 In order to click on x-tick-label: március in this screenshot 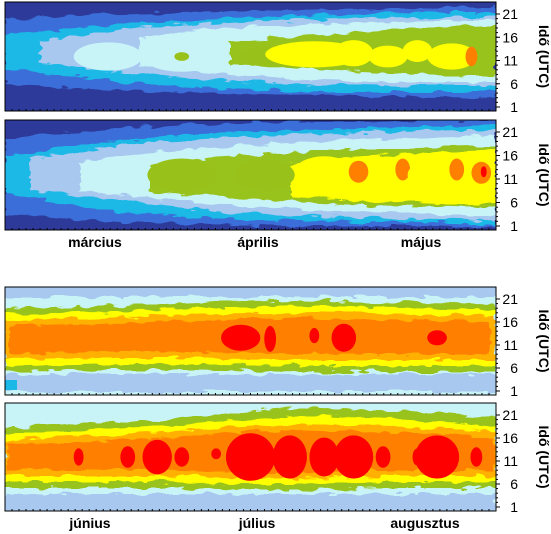, I will do `click(95, 242)`.